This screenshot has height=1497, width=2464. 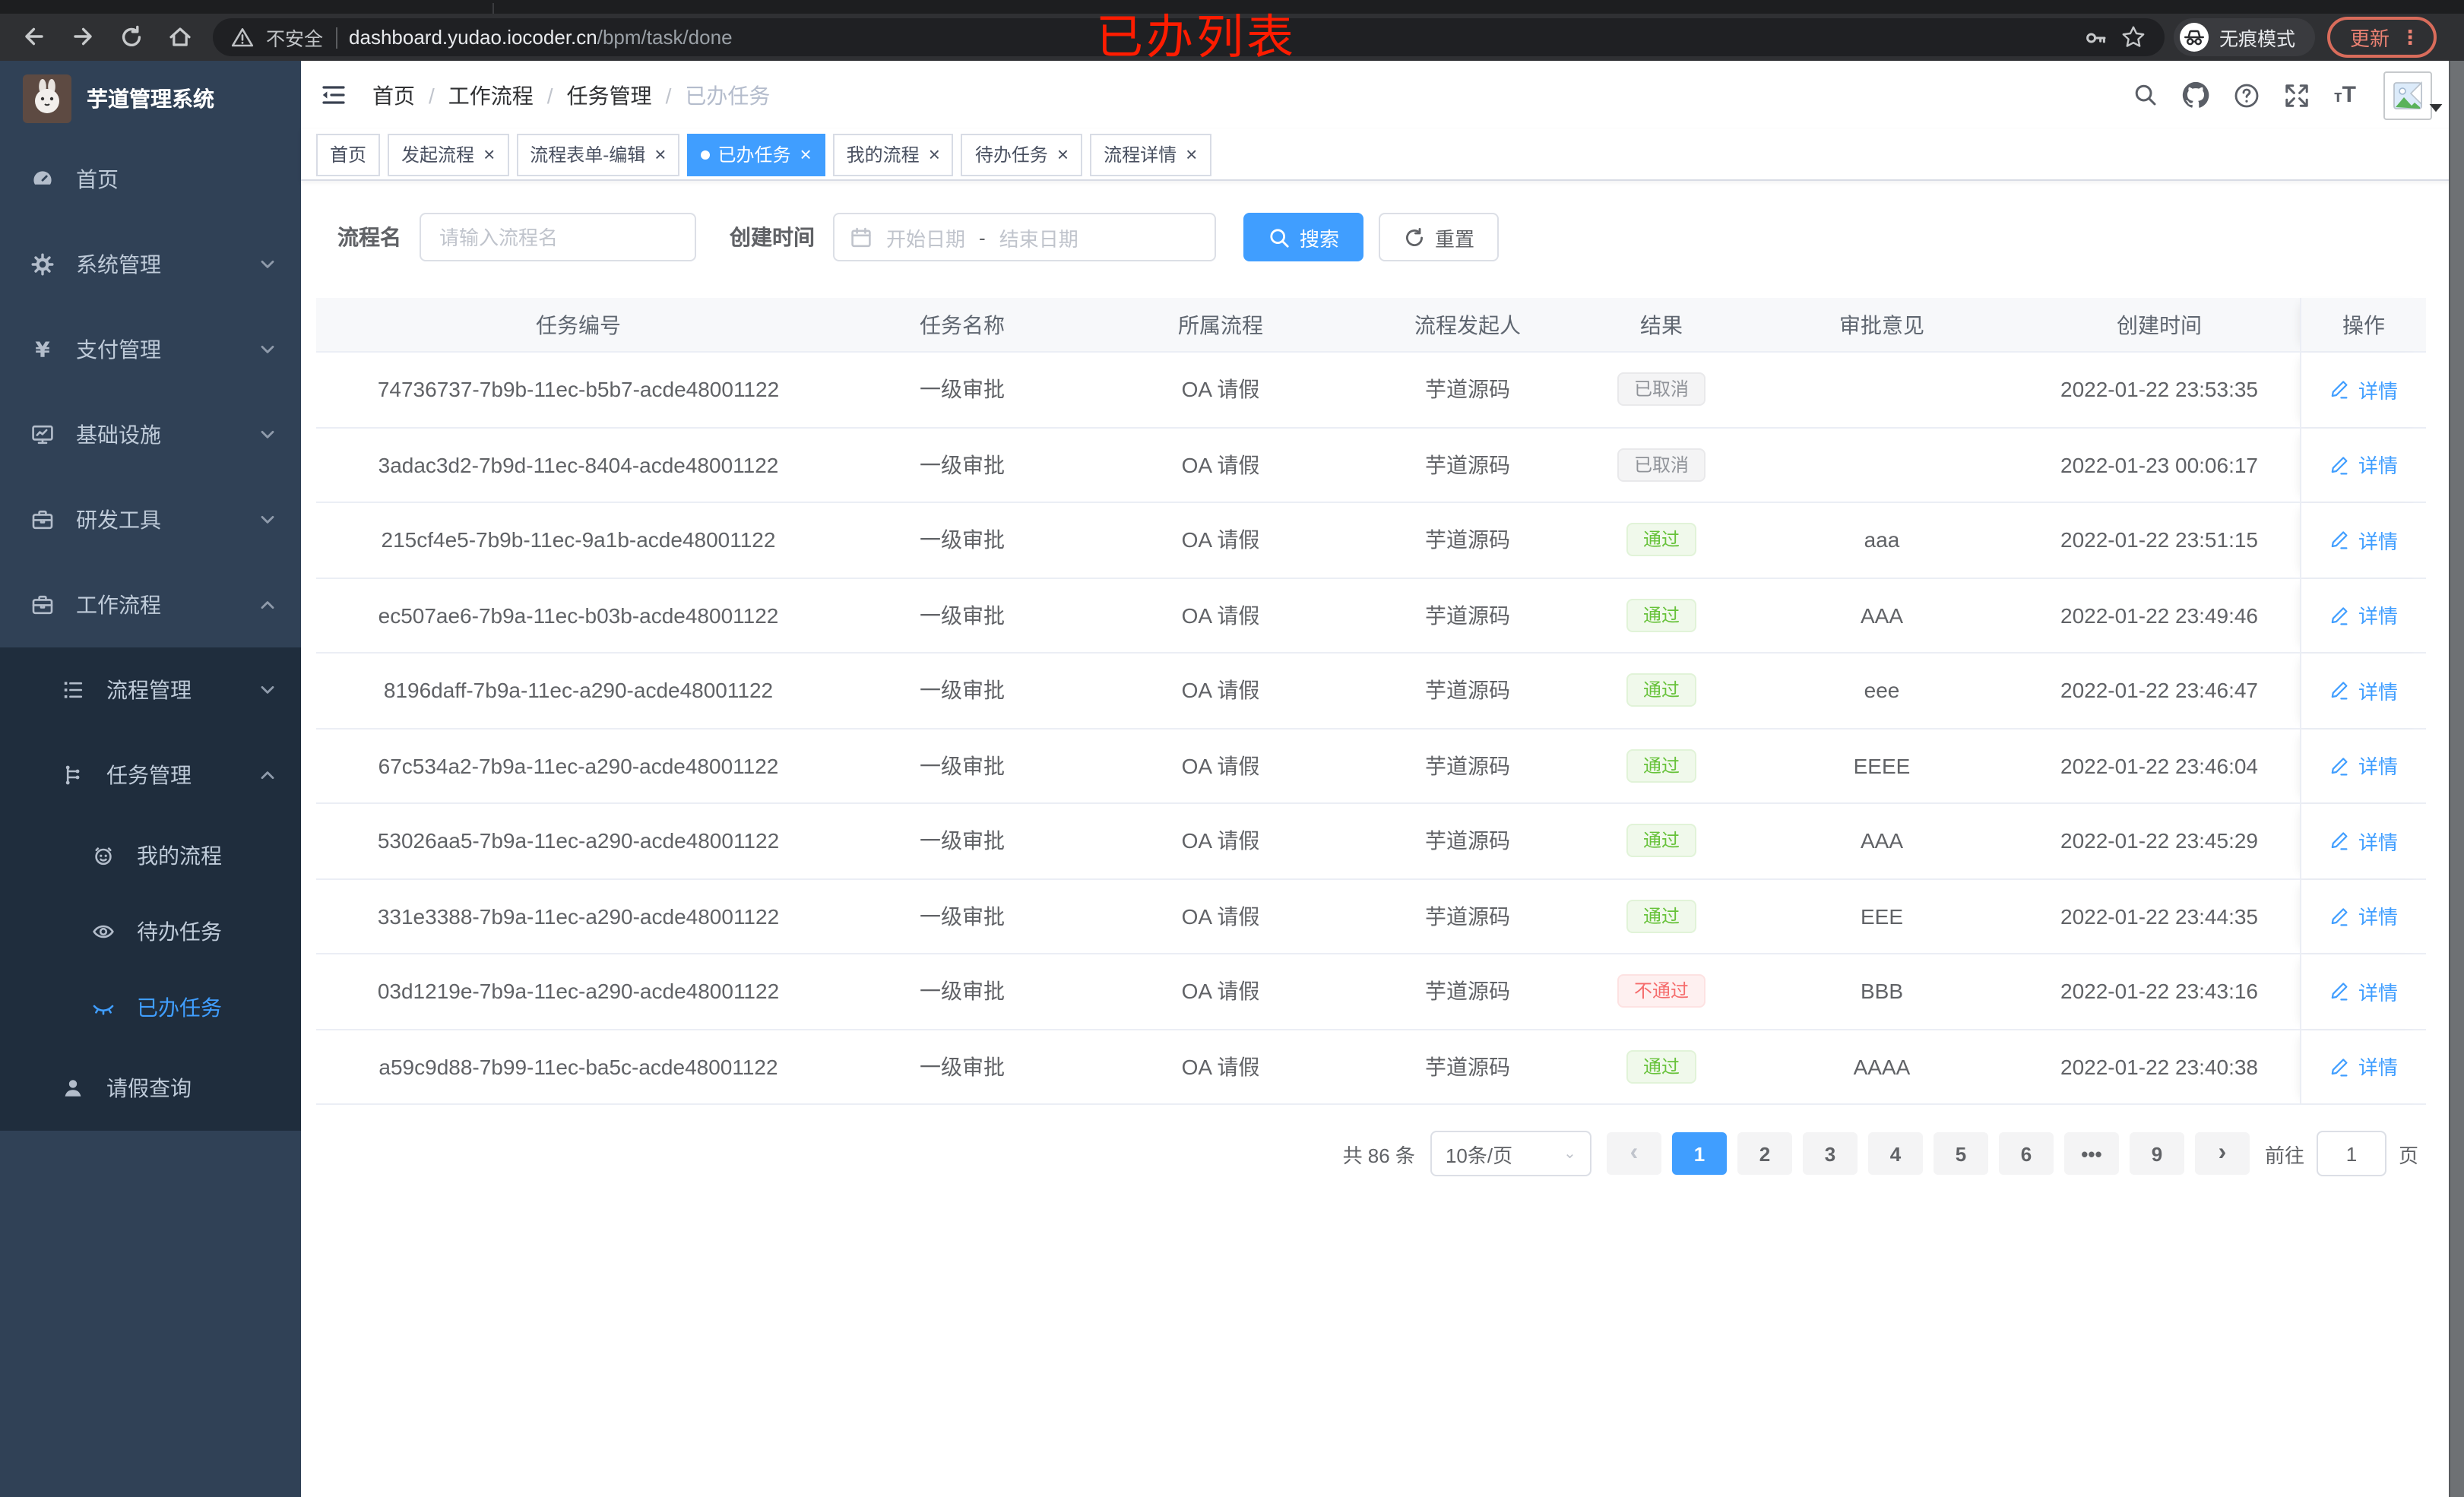 I want to click on pagination-prev: ‹, so click(x=1633, y=1153).